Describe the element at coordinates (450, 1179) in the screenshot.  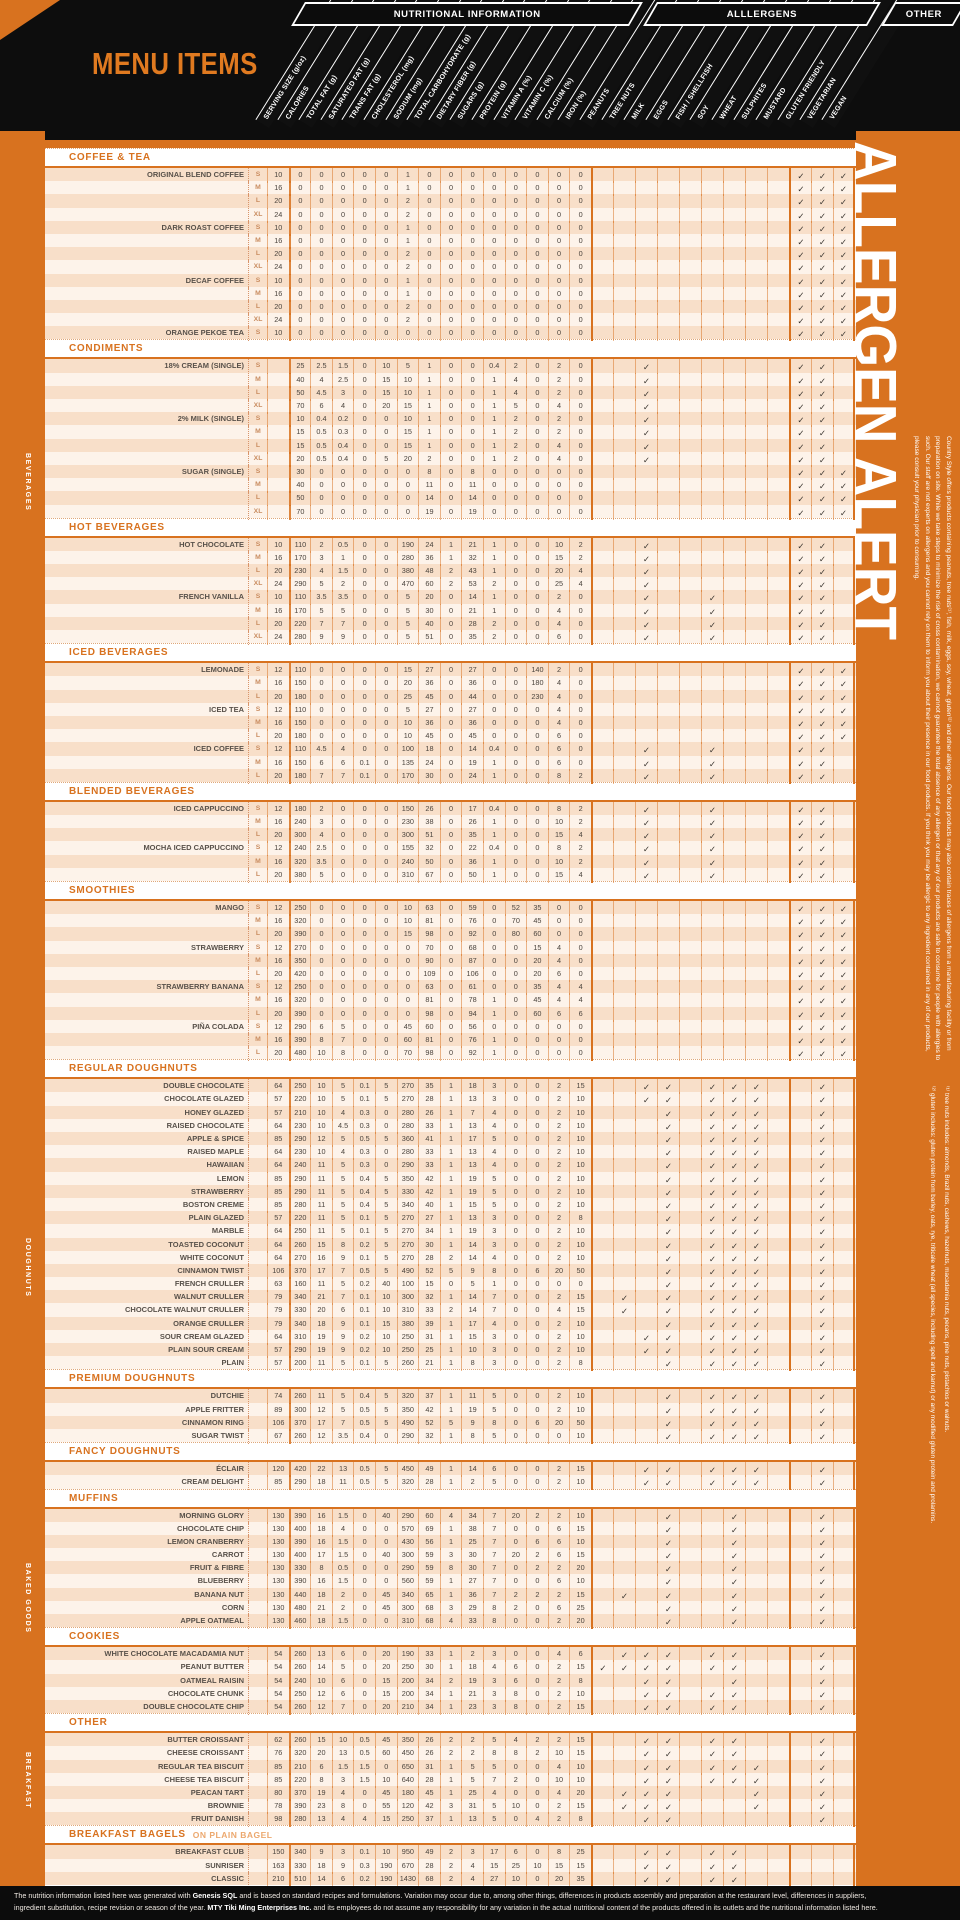
I see `menu-item-row: LEMON 85 290 11 5 0.4 5 350 42 1 19 5 0 0 2 10 ✓ ✓ ✓ ✓ ✓` at that location.